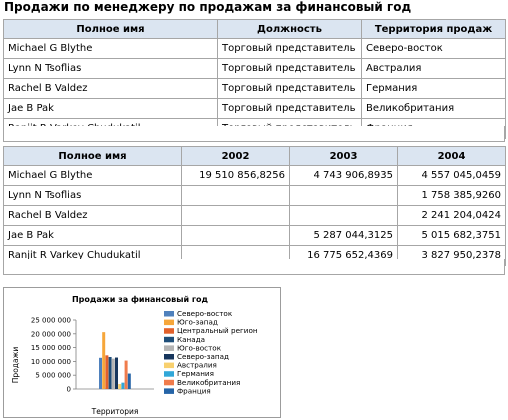 The image size is (508, 420). Describe the element at coordinates (199, 347) in the screenshot. I see `legend-label: Юго-восток` at that location.